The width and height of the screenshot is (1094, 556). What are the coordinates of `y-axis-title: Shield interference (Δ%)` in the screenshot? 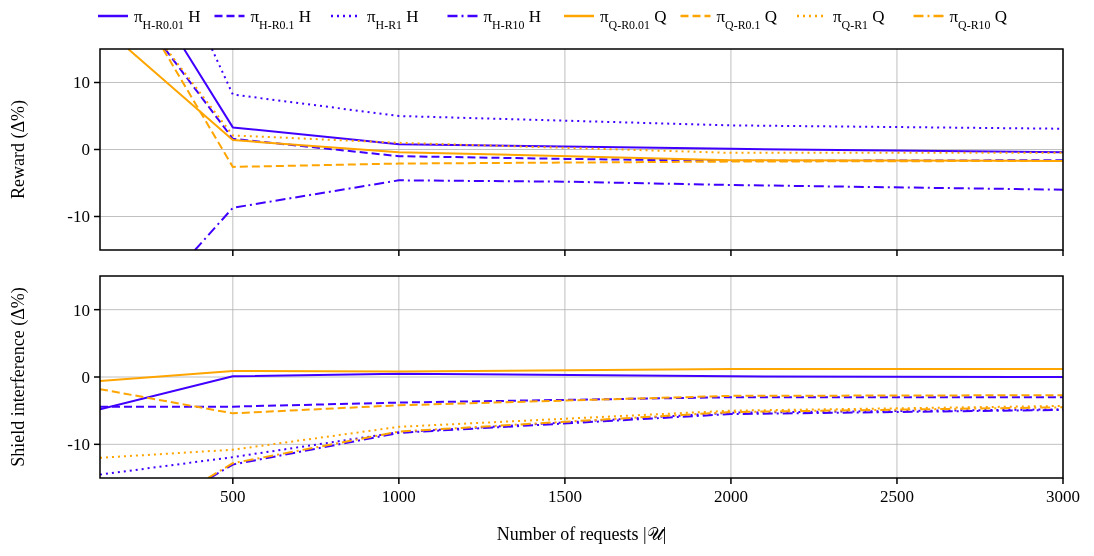 It's located at (18, 377).